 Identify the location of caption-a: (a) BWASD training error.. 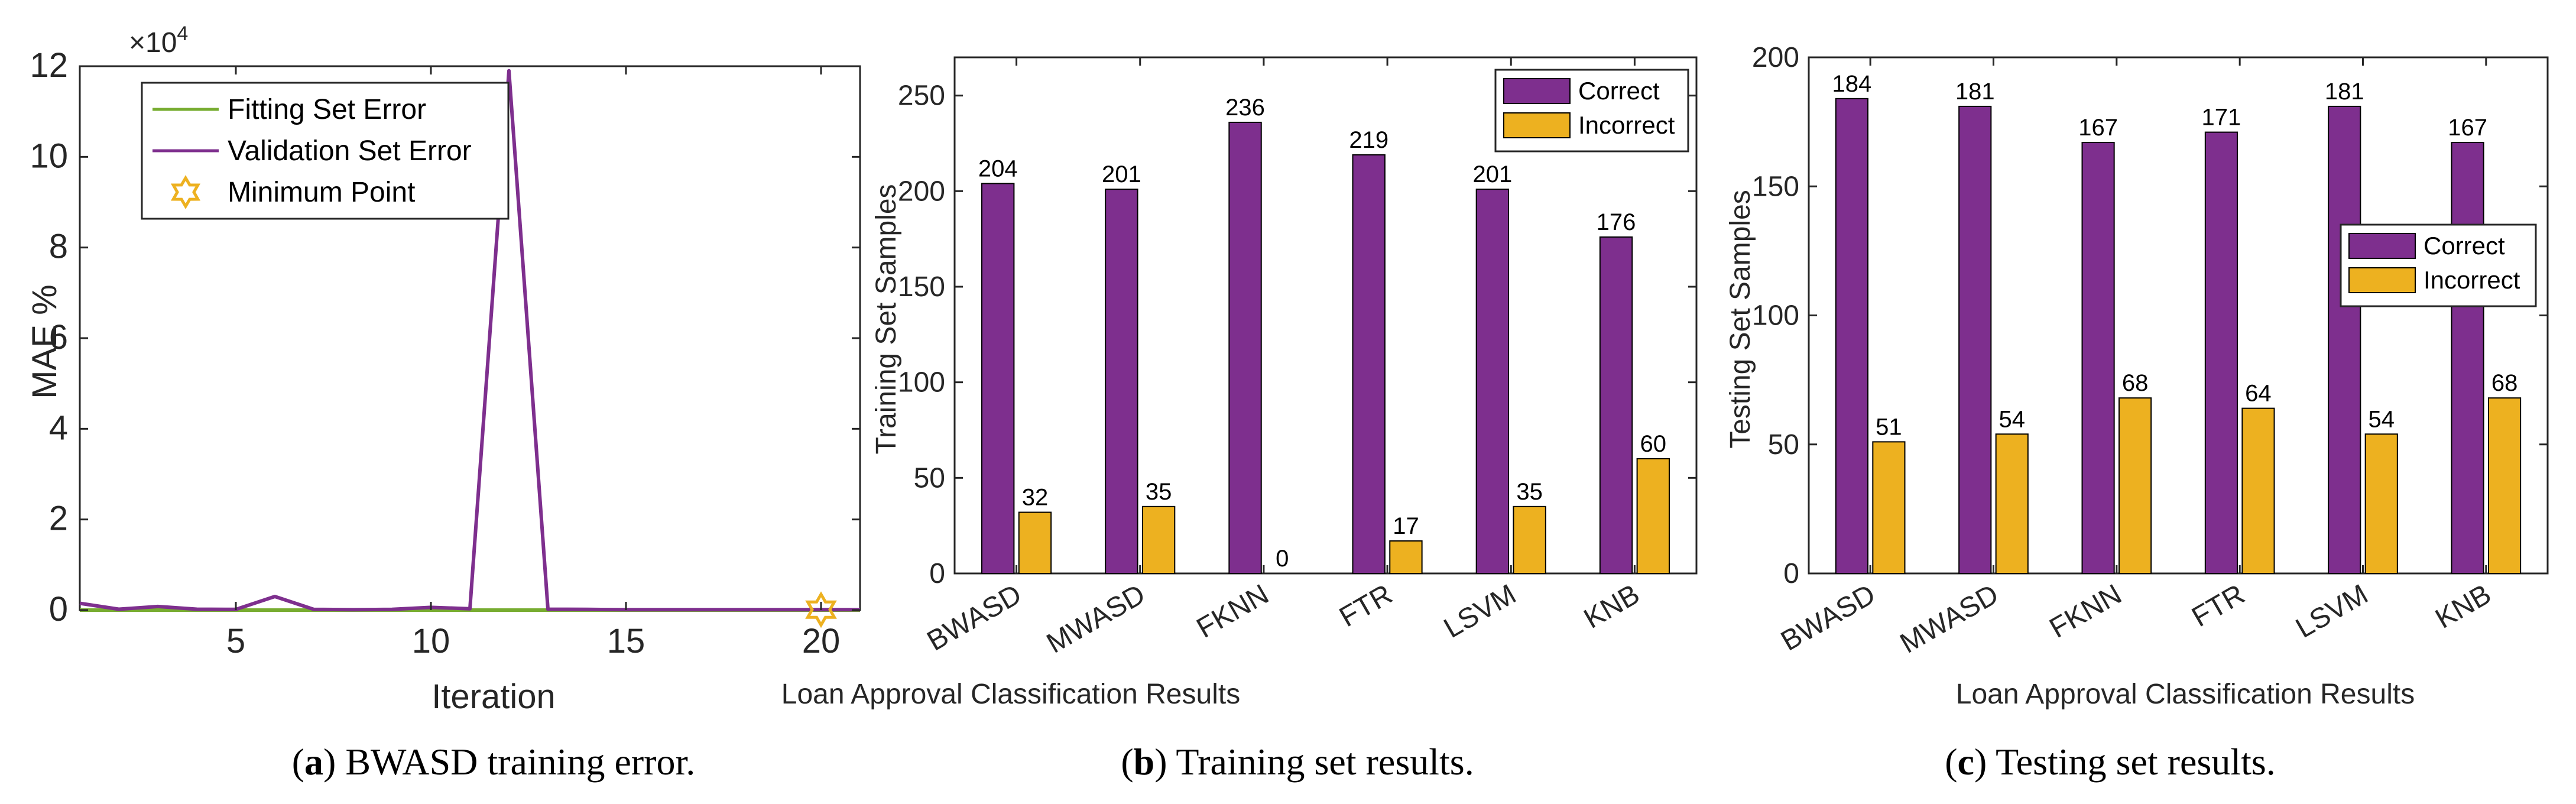
(494, 762).